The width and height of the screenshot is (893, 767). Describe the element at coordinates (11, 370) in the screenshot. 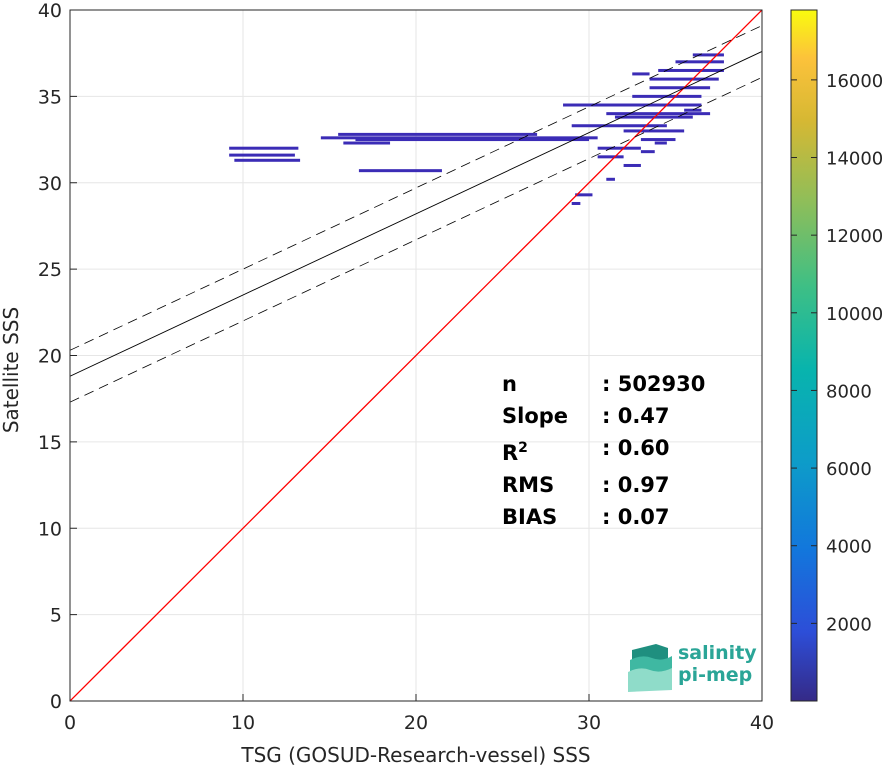

I see `y-axis-label: Satellite SSS` at that location.